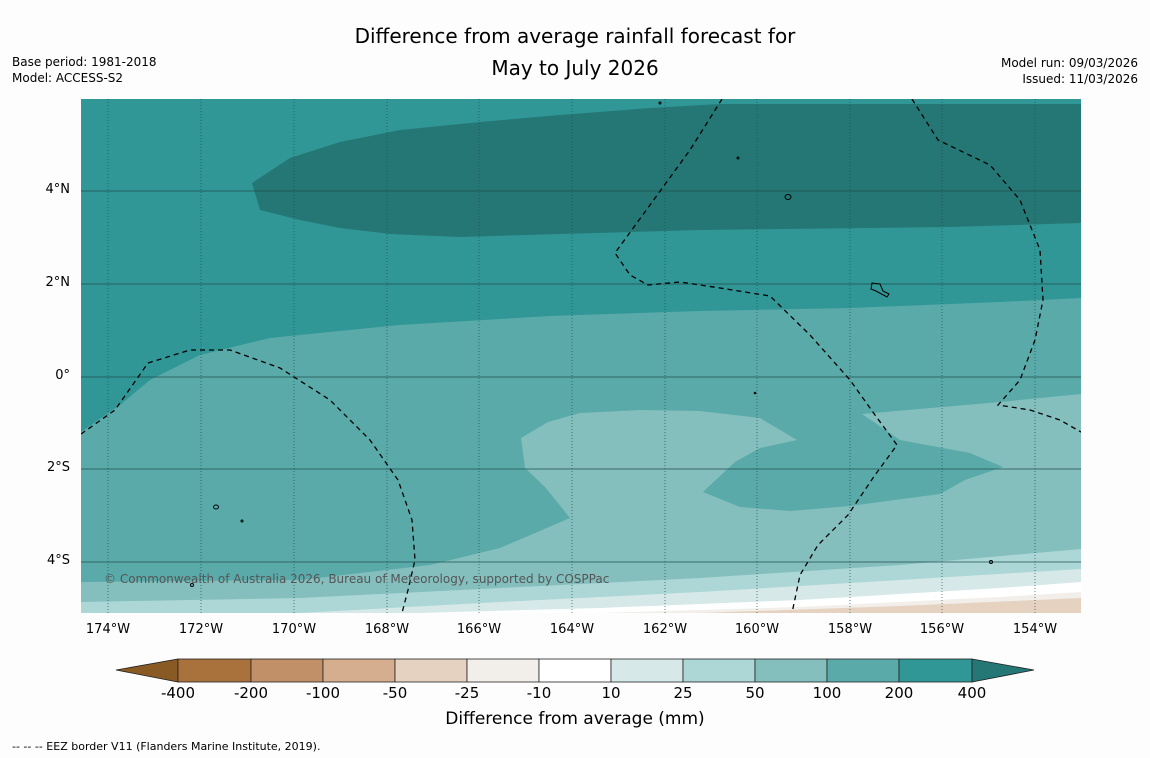 This screenshot has width=1150, height=758. What do you see at coordinates (572, 629) in the screenshot?
I see `lon-label: 164°W` at bounding box center [572, 629].